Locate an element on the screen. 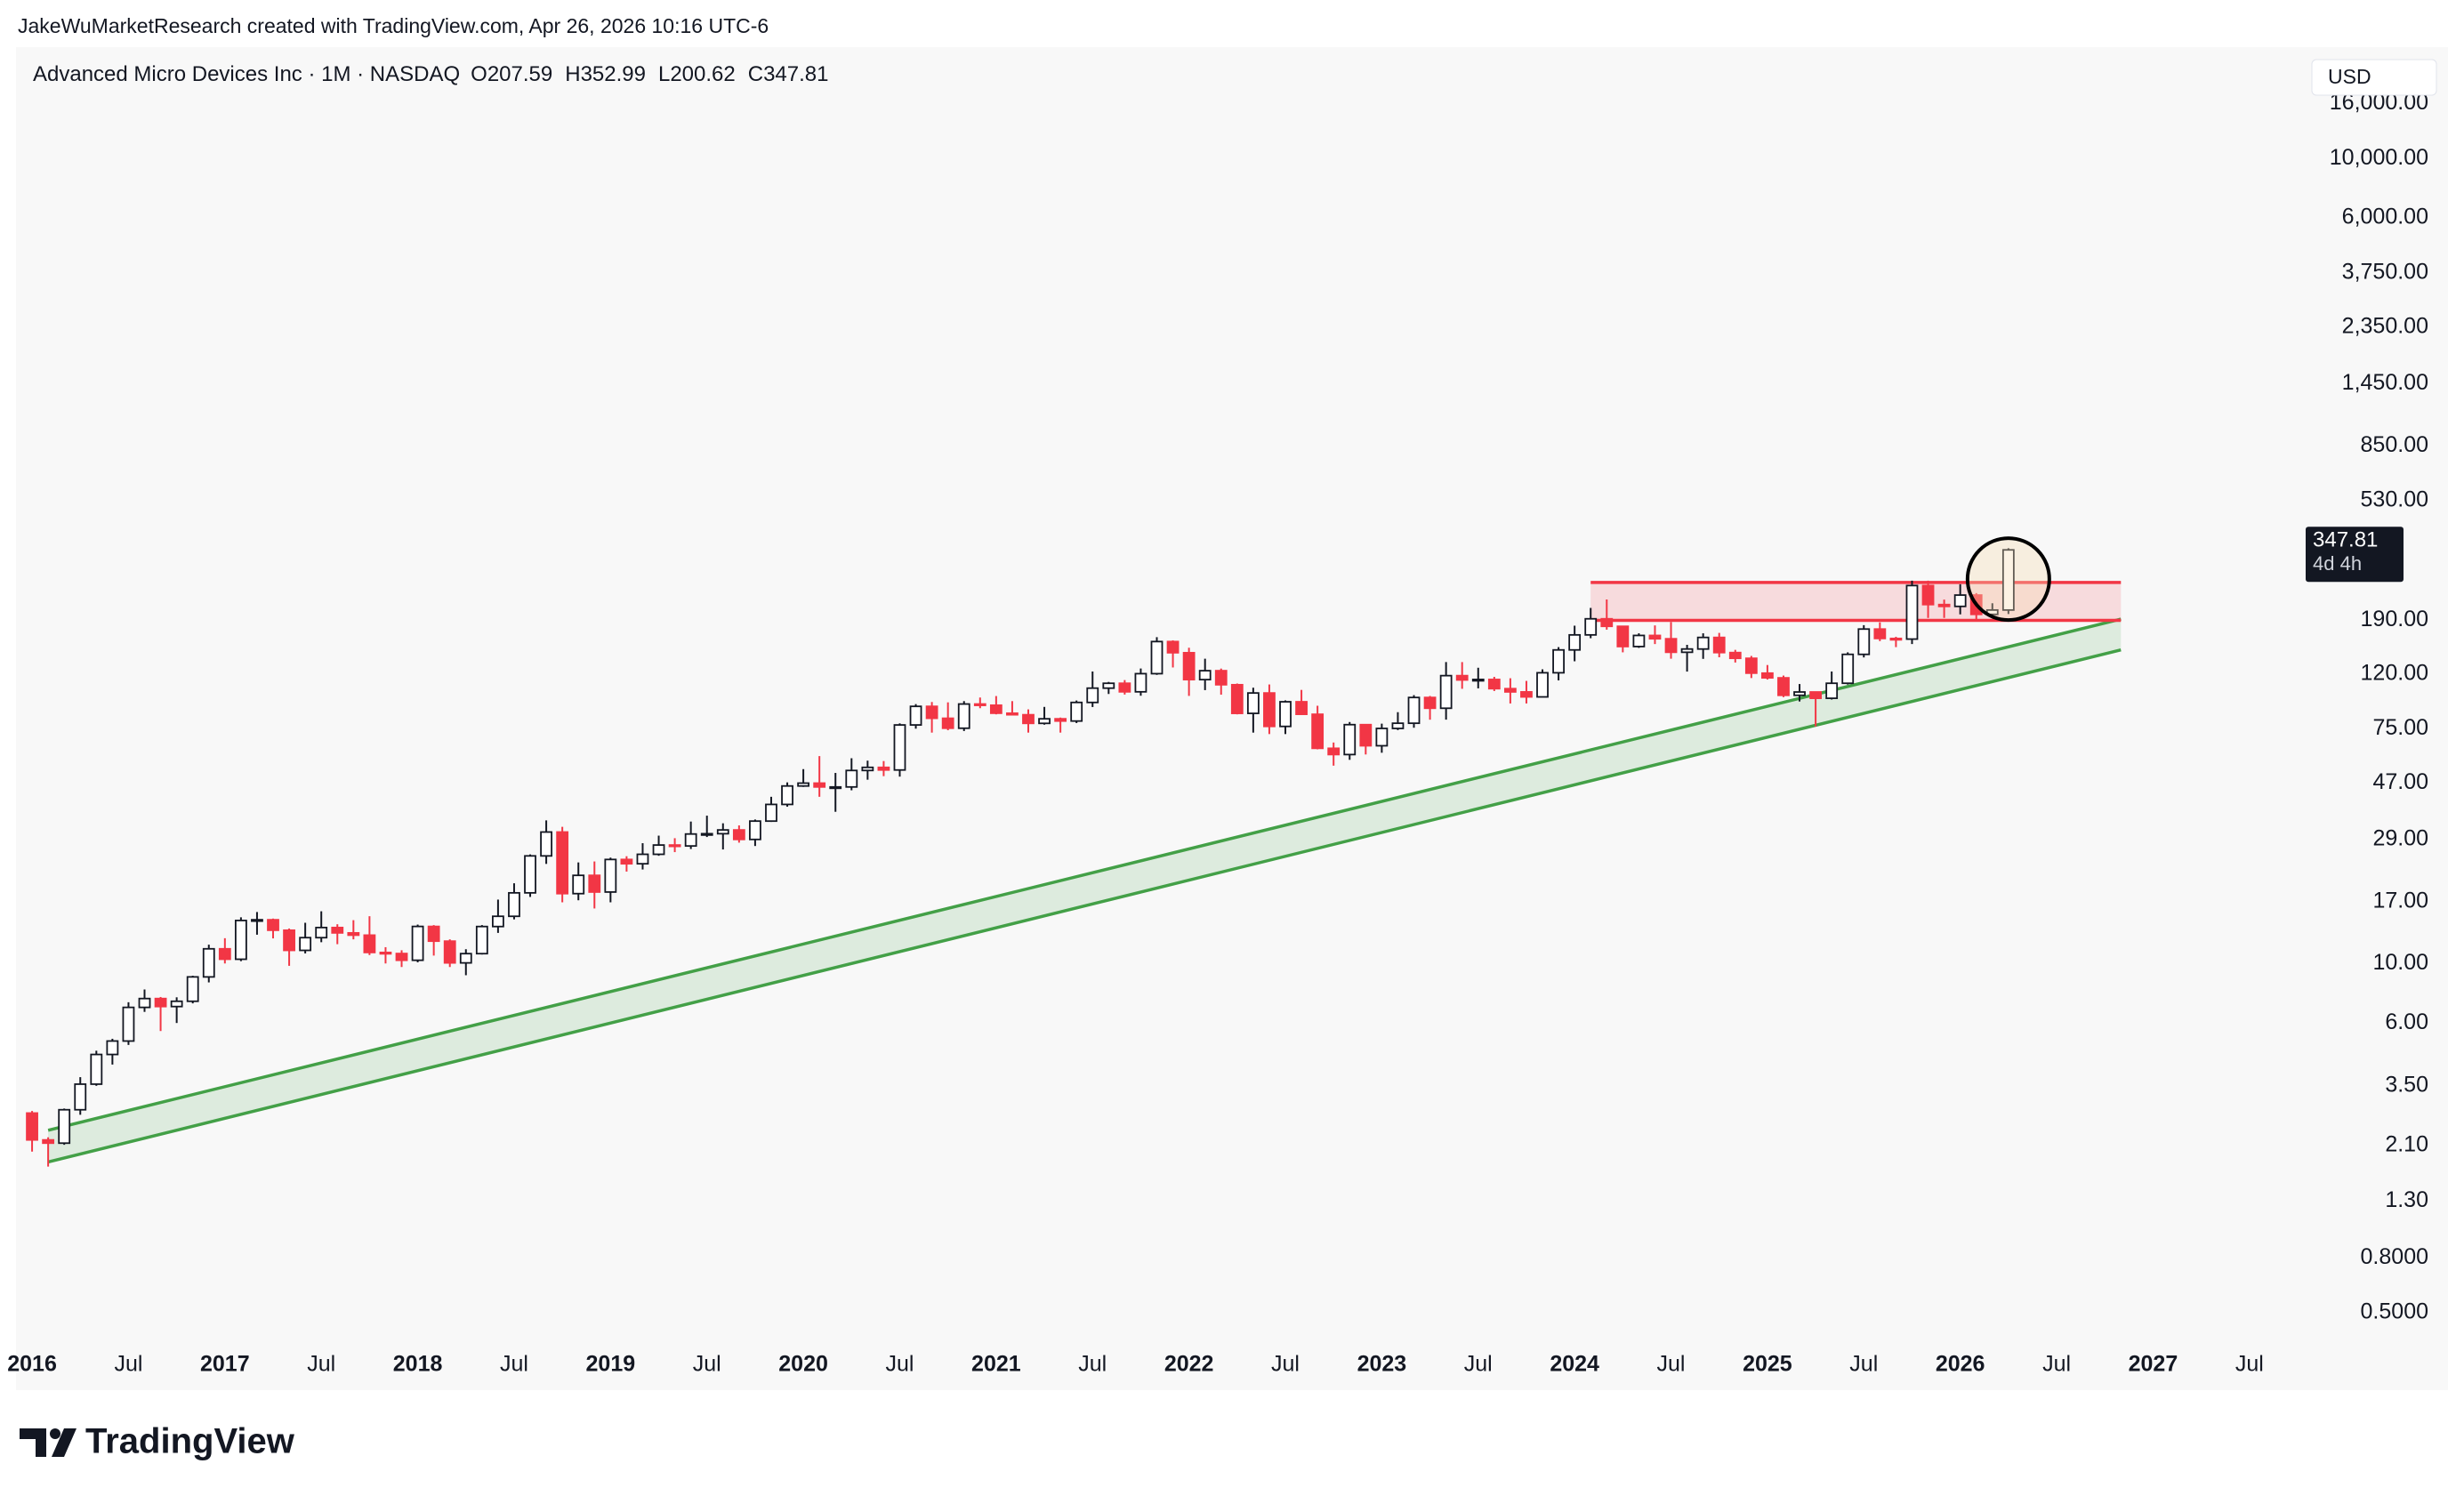  y-tick-label: 190.00 is located at coordinates (2394, 619).